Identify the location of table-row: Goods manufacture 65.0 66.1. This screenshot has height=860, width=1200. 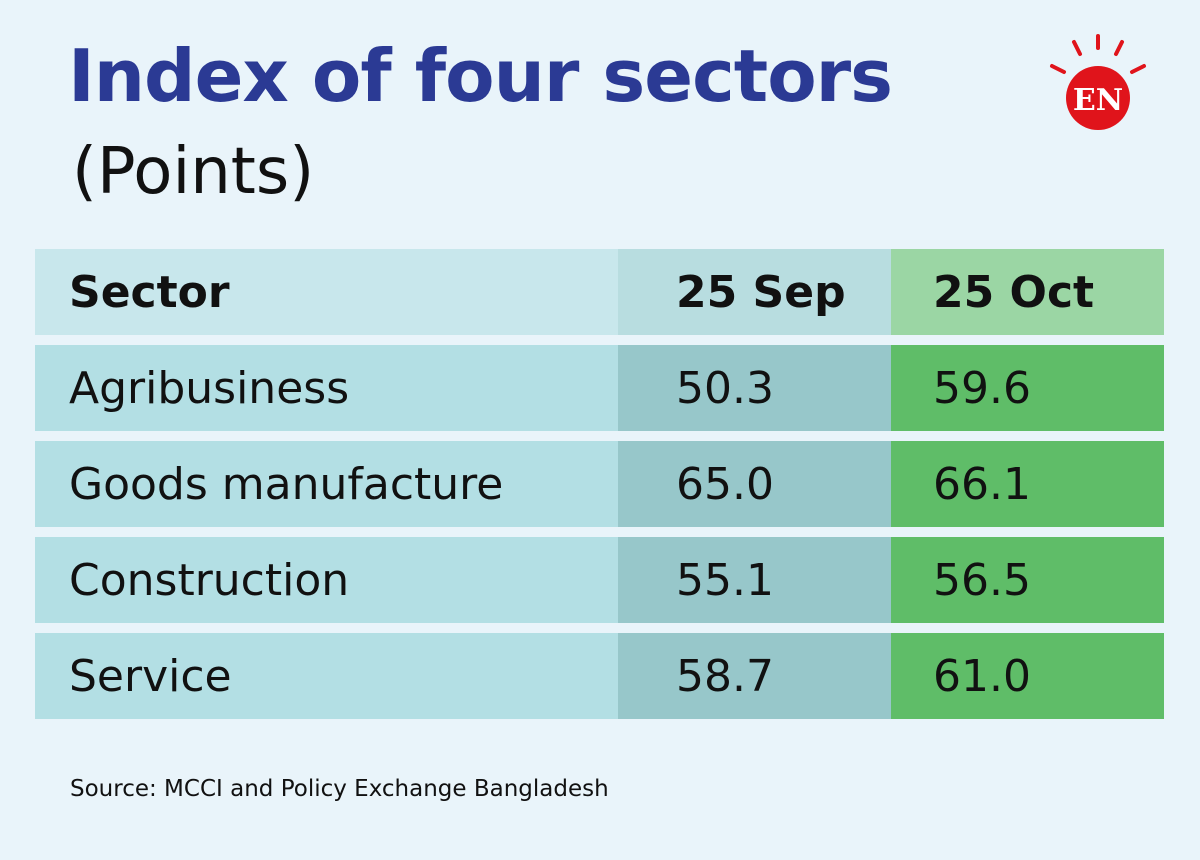
(599, 484).